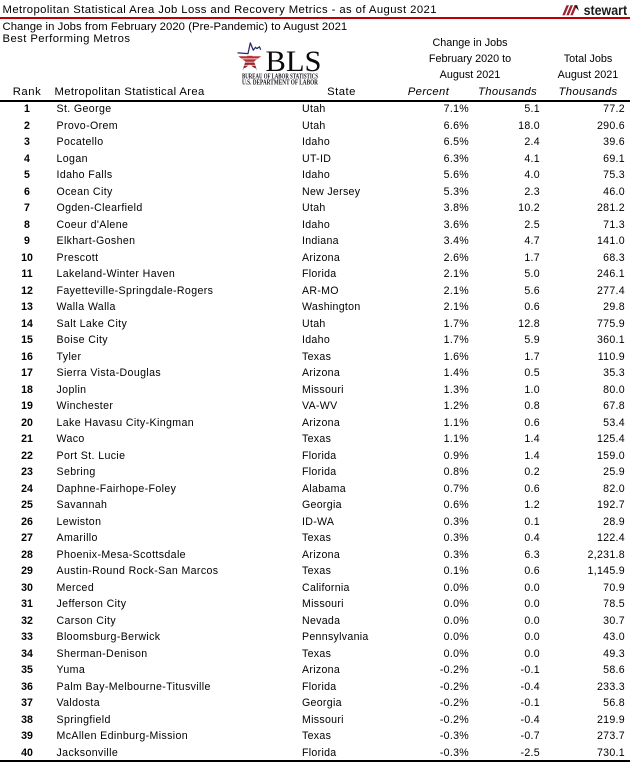 This screenshot has height=763, width=630. I want to click on svg-text: BLS, so click(294, 61).